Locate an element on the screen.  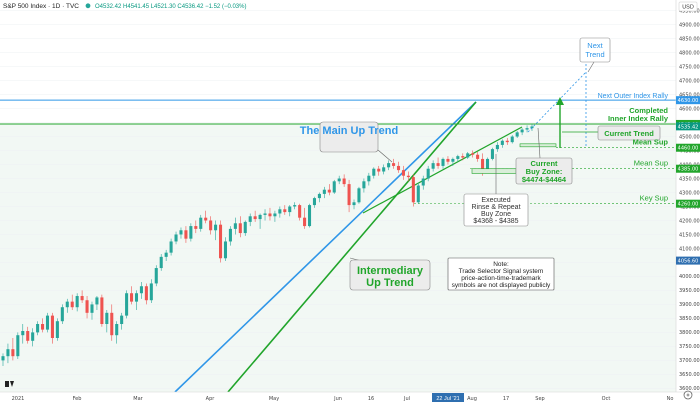
current-buy-zone-callout: Current Buy Zone: $4474-$4464 is located at coordinates (544, 156).